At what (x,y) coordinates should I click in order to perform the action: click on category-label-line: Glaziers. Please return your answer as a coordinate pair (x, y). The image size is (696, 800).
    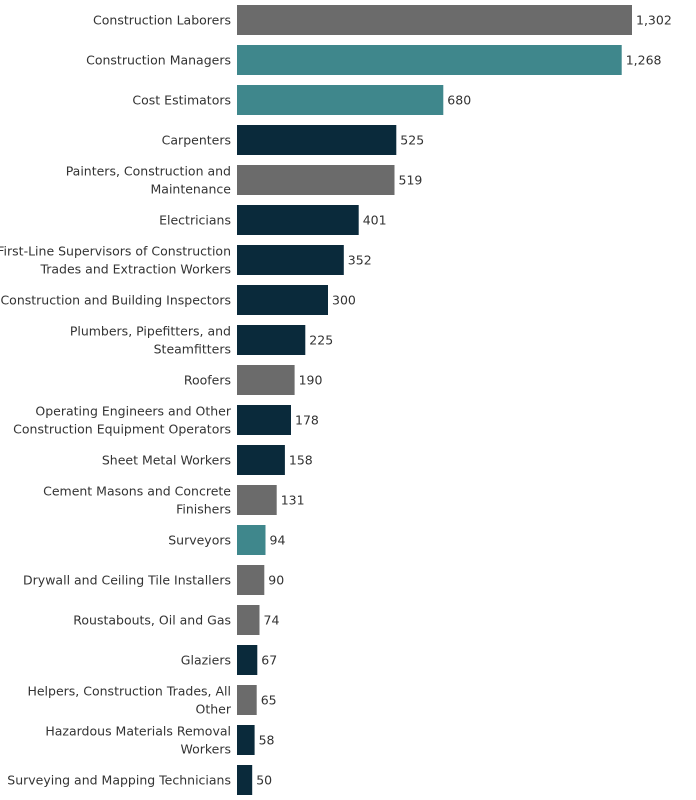
    Looking at the image, I should click on (206, 660).